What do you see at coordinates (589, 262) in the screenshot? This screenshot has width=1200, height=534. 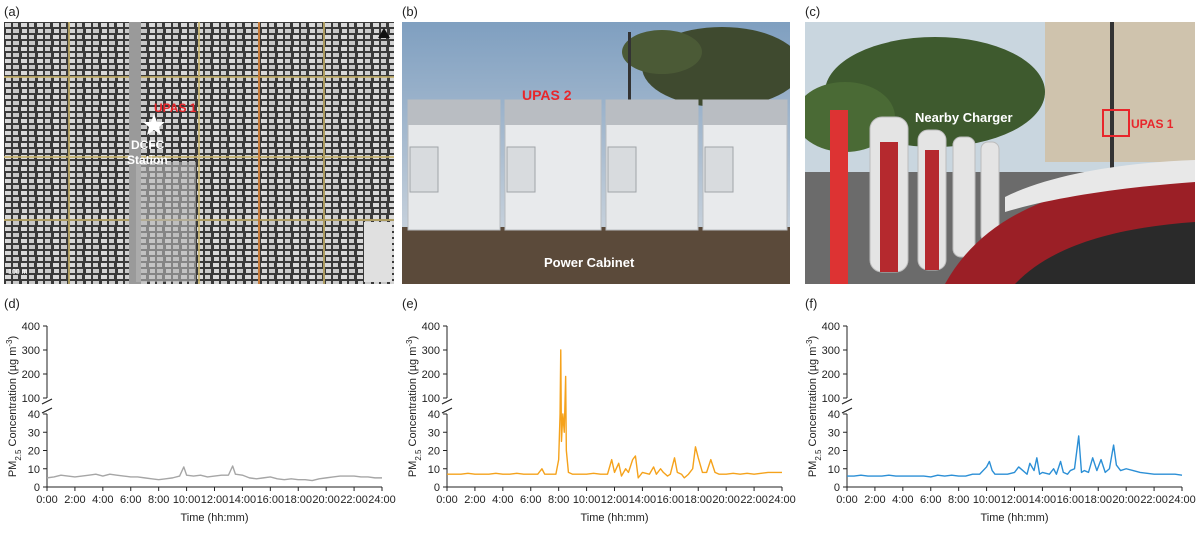 I see `cabinet-caption: Power Cabinet` at bounding box center [589, 262].